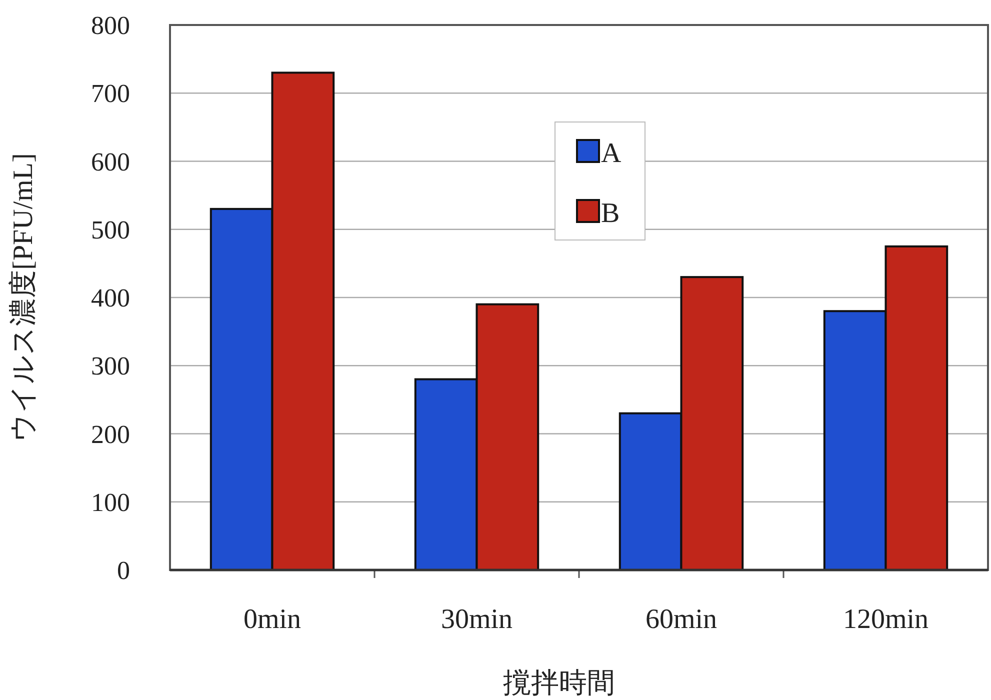 This screenshot has height=700, width=991. Describe the element at coordinates (110, 298) in the screenshot. I see `y-tick-label: 400` at that location.